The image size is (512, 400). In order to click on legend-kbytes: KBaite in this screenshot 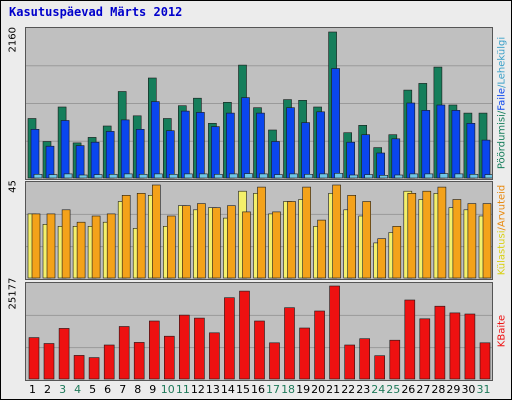, I will do `click(502, 330)`.